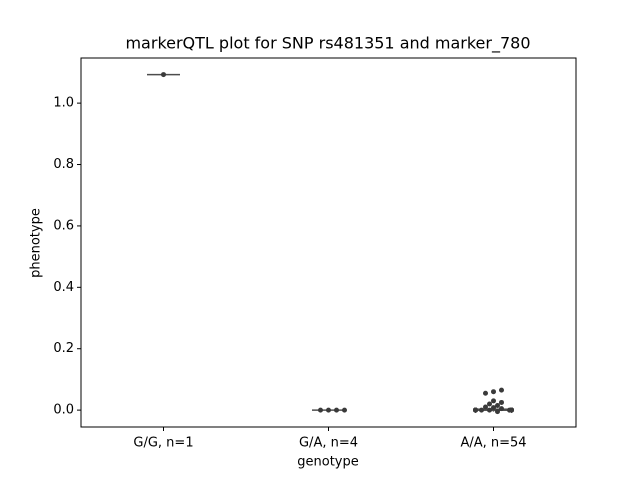 This screenshot has width=640, height=480. What do you see at coordinates (493, 443) in the screenshot?
I see `x-tick-label: A/A, n=54` at bounding box center [493, 443].